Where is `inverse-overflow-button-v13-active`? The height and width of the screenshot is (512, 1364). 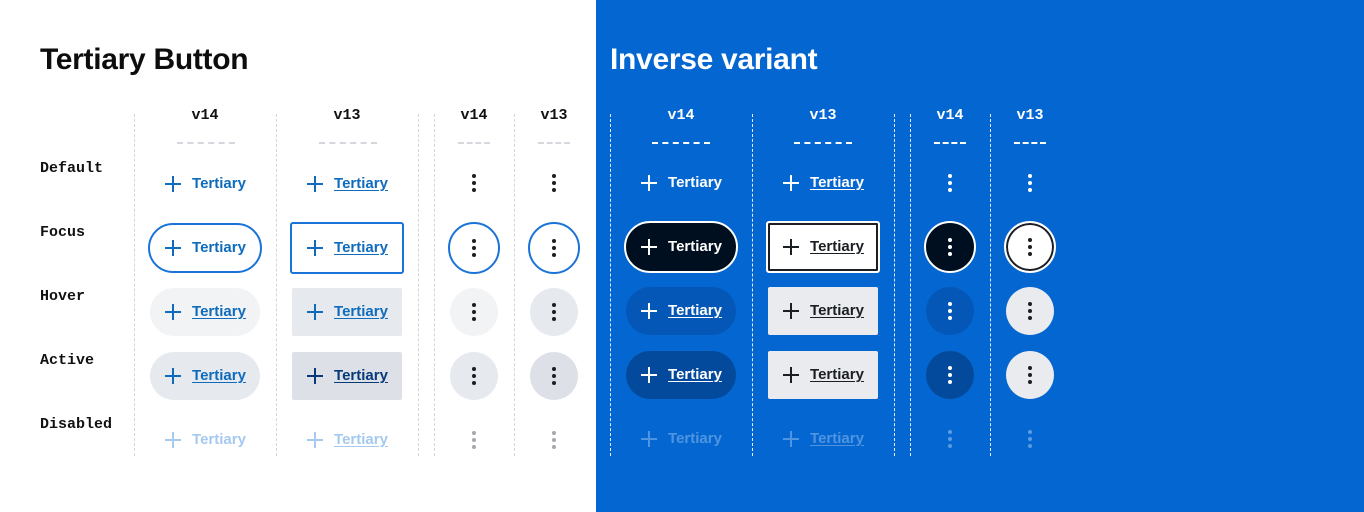 inverse-overflow-button-v13-active is located at coordinates (1030, 375).